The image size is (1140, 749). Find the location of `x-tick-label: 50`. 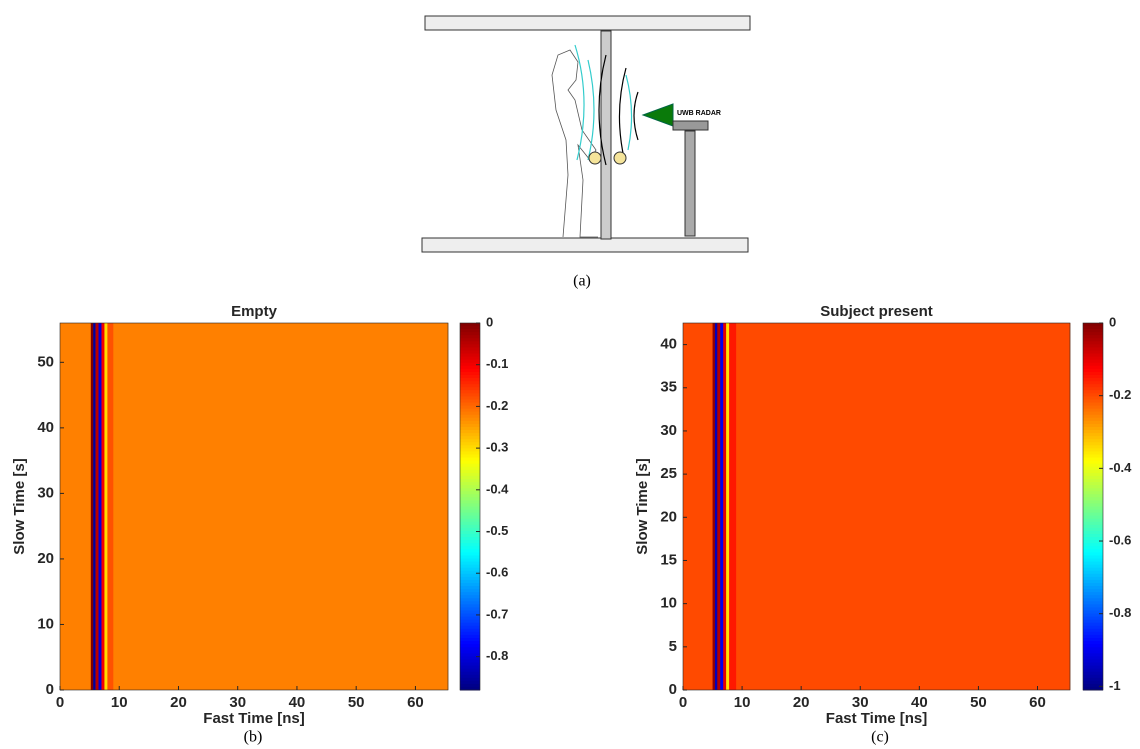

x-tick-label: 50 is located at coordinates (978, 702).